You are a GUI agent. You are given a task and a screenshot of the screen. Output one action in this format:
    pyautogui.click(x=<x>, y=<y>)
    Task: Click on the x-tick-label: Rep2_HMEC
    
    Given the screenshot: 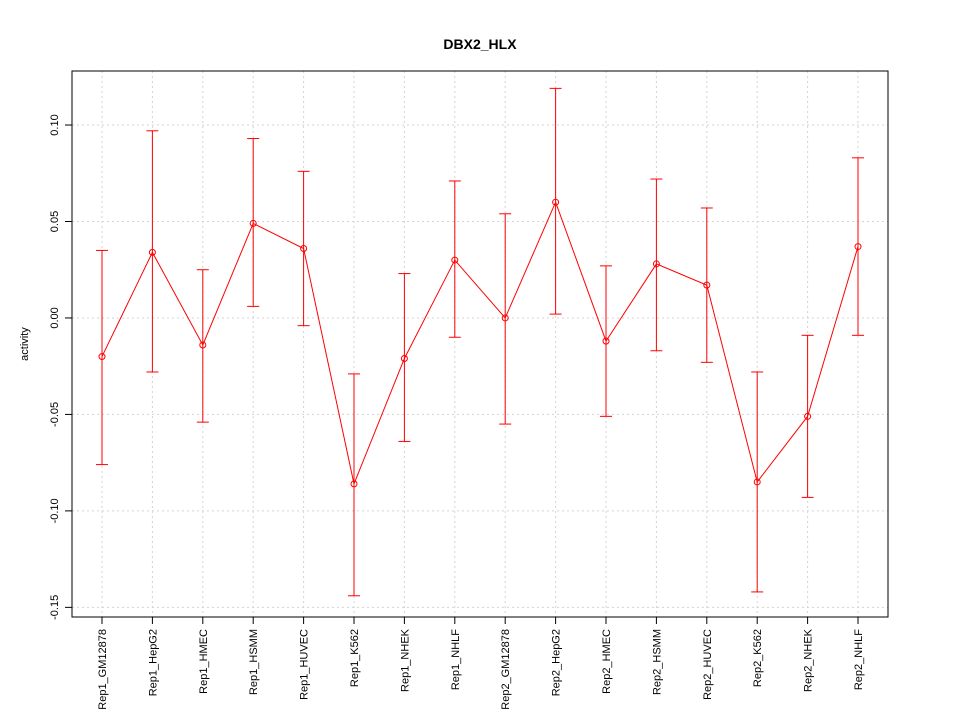 What is the action you would take?
    pyautogui.click(x=607, y=661)
    